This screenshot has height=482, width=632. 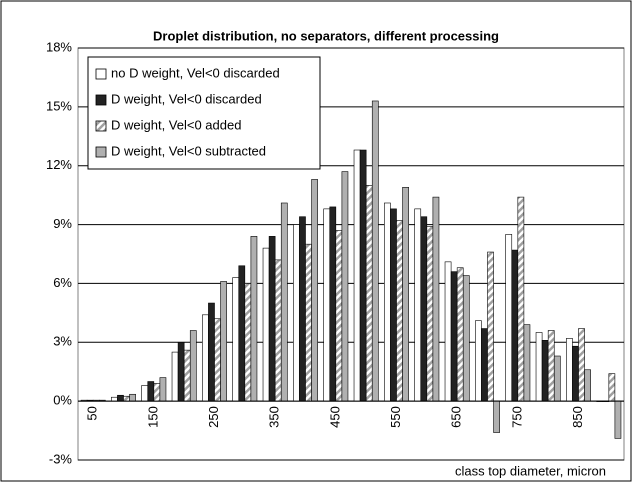 I want to click on x-tick-label: 350, so click(x=274, y=417).